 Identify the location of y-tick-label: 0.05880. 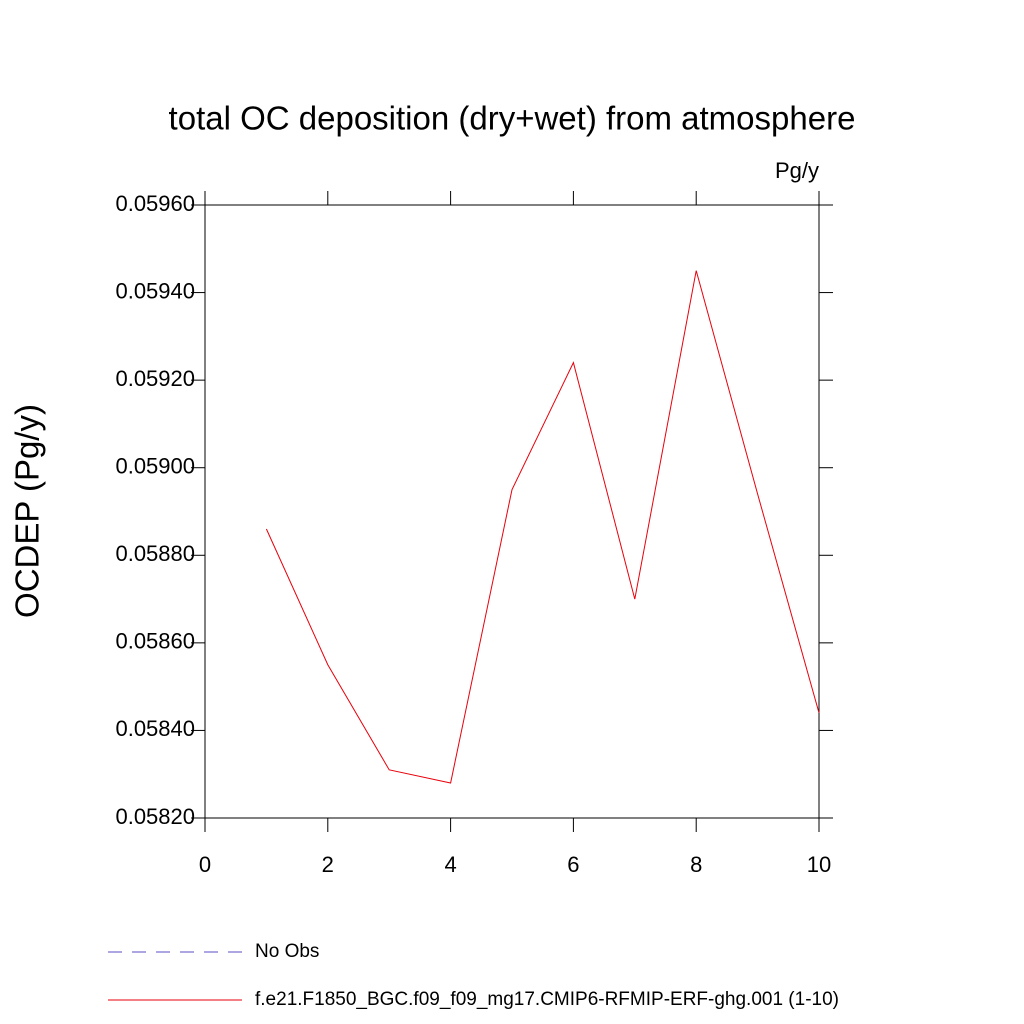
(155, 553).